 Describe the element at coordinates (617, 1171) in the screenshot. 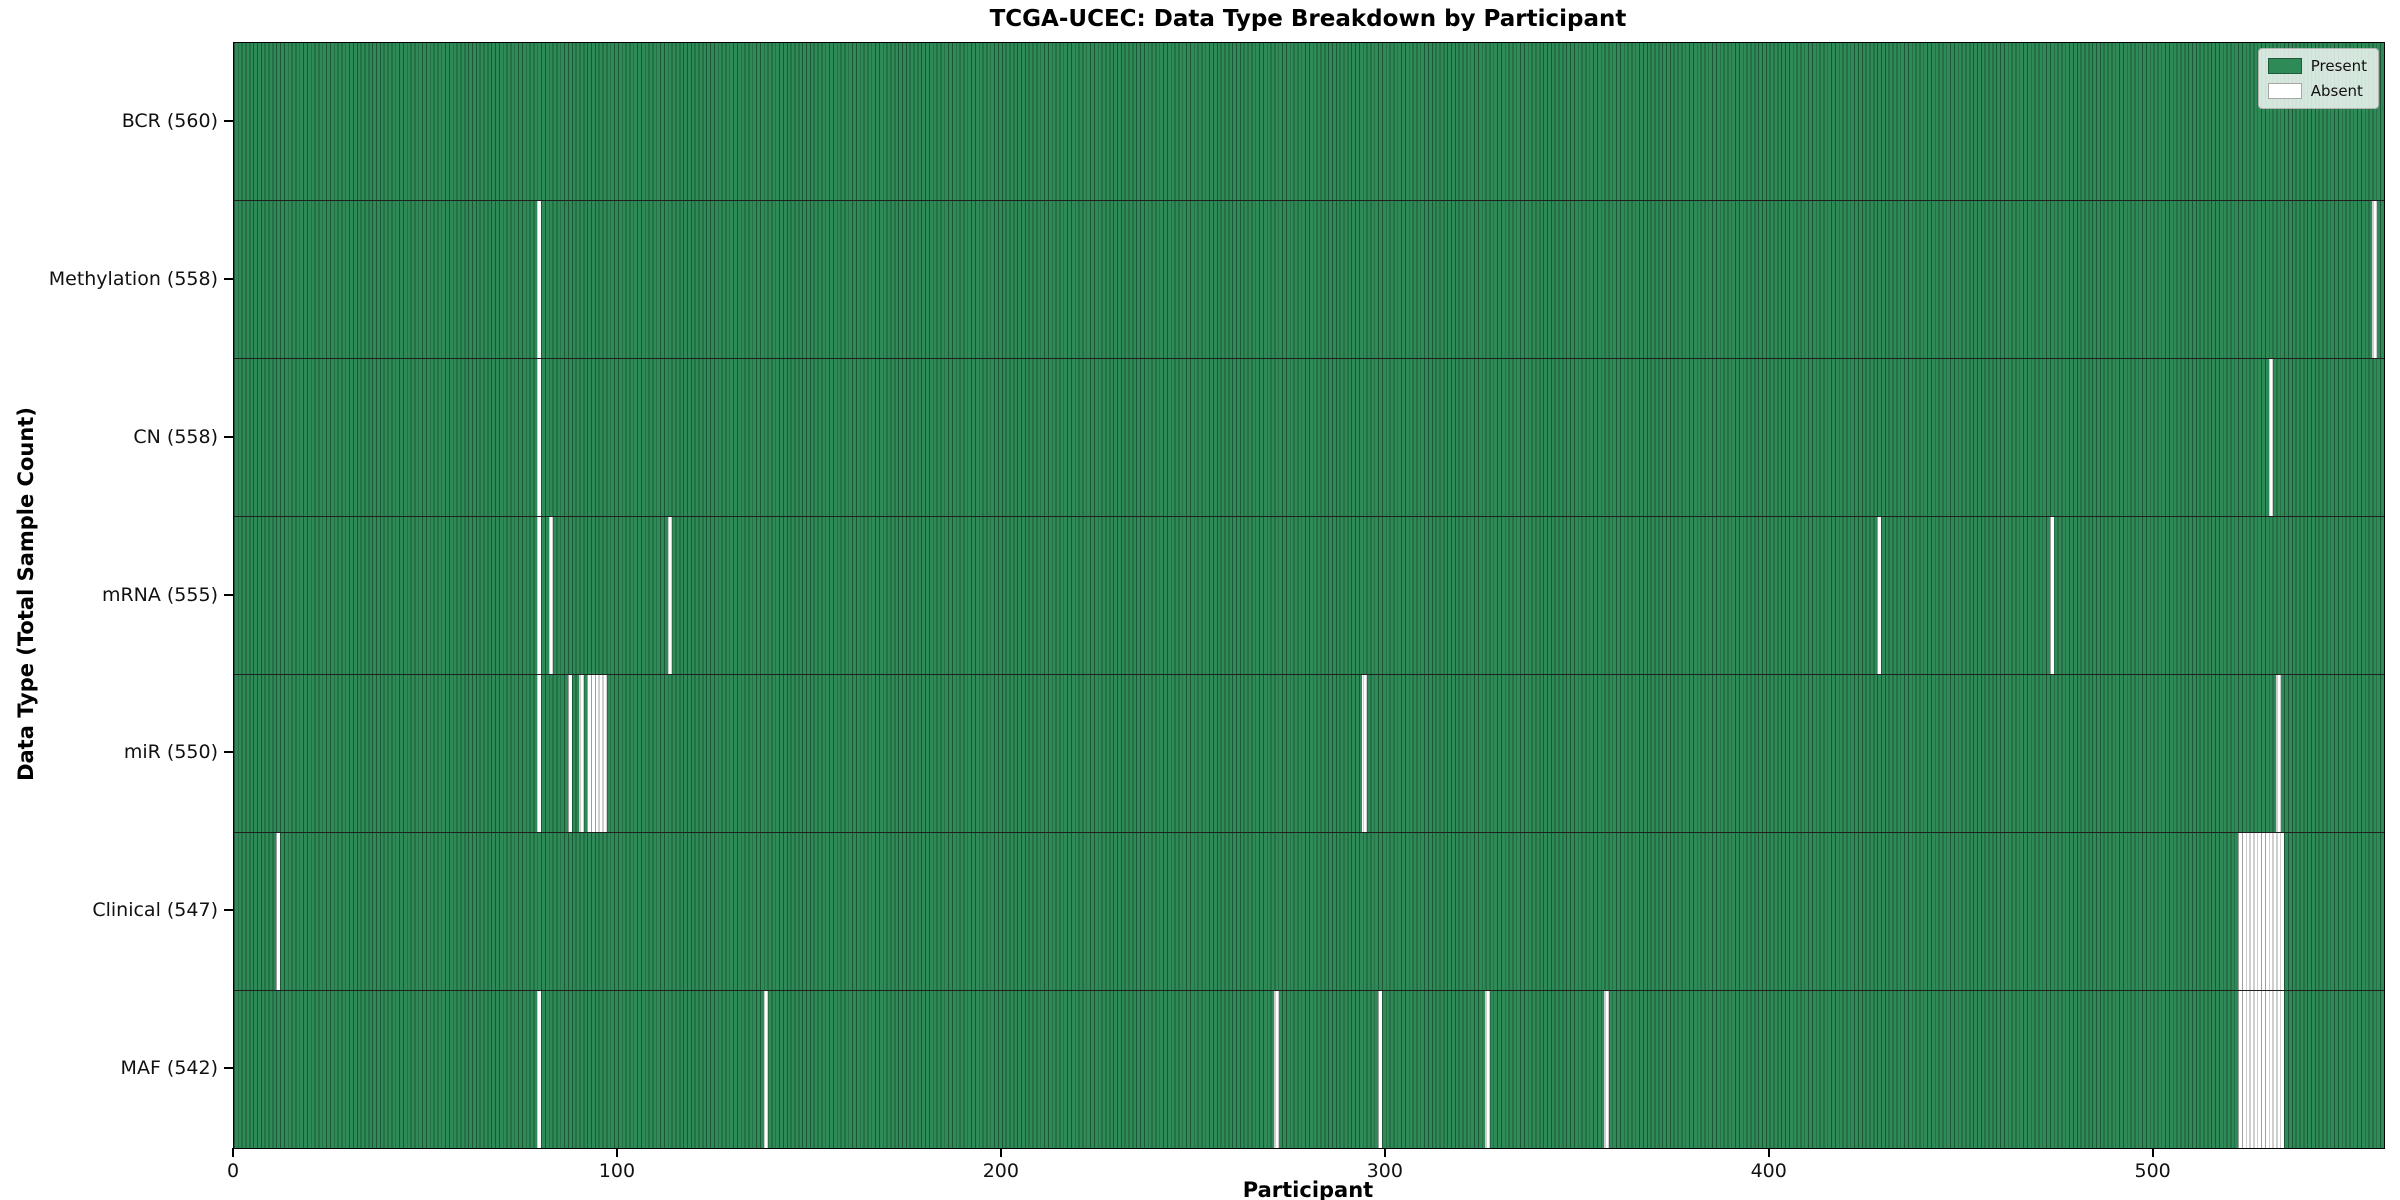

I see `xtick-label-100: 100` at that location.